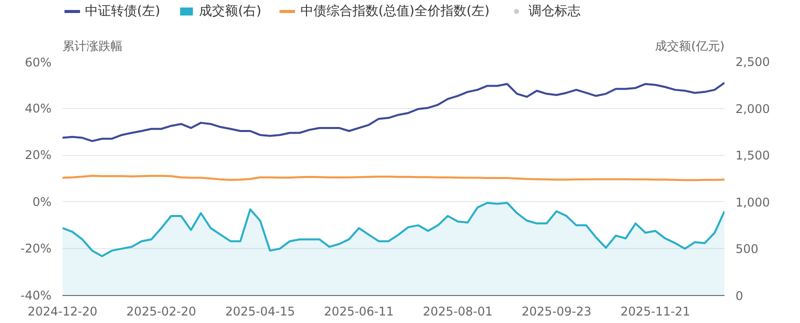 Image resolution: width=800 pixels, height=323 pixels. I want to click on x-tick-label: 2025-08-01, so click(457, 311).